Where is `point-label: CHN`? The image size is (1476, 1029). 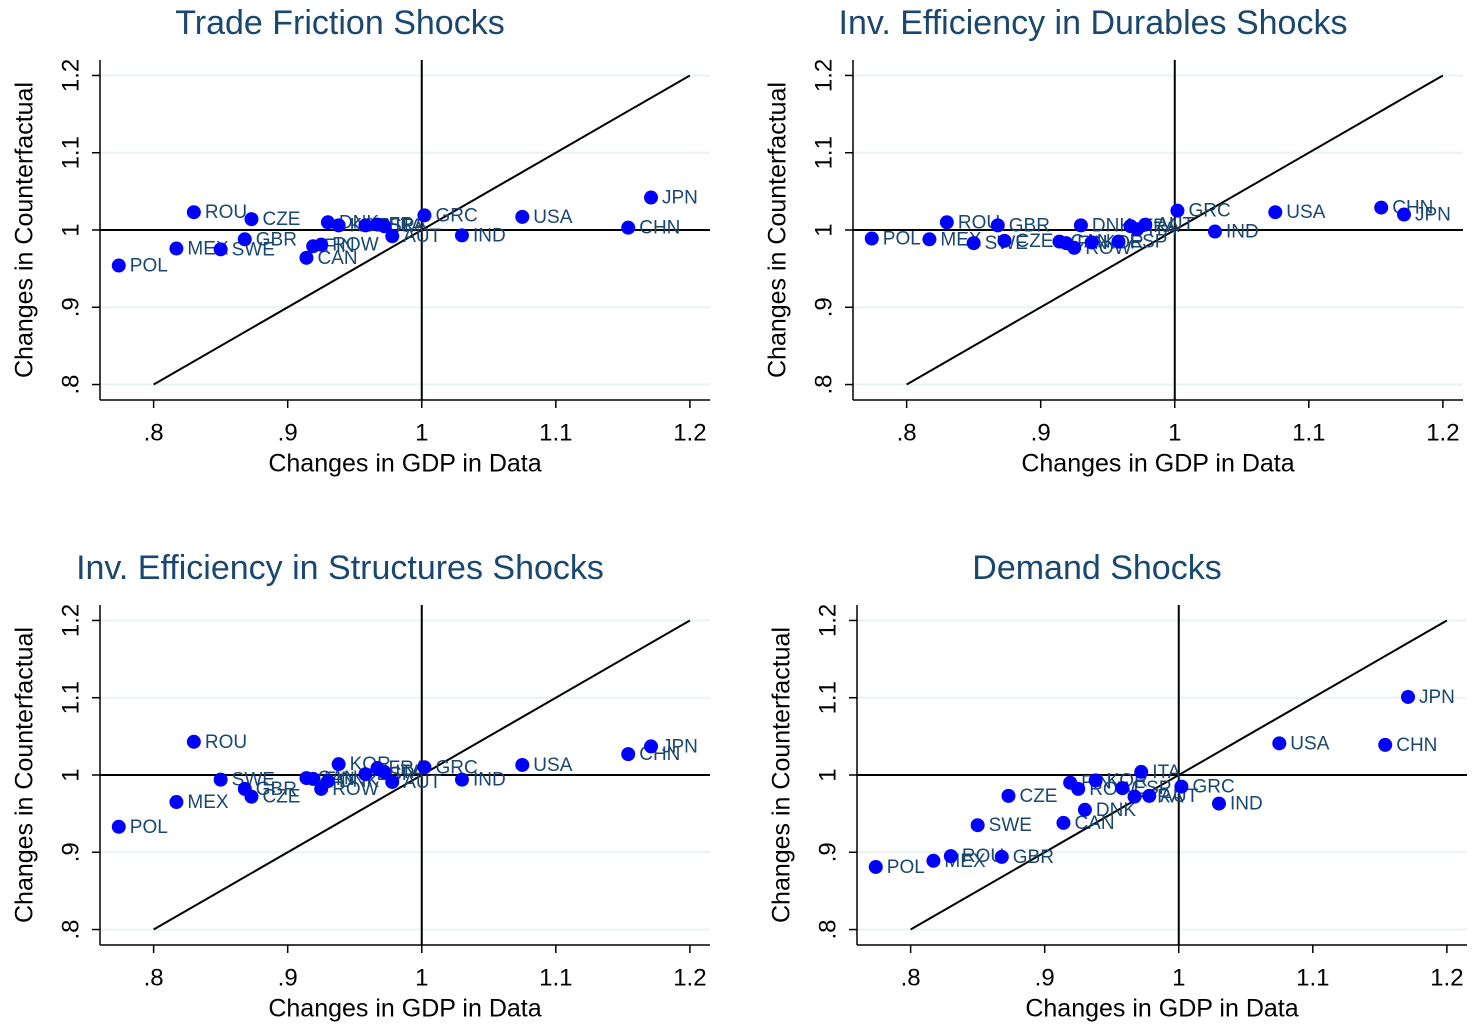 point-label: CHN is located at coordinates (659, 228).